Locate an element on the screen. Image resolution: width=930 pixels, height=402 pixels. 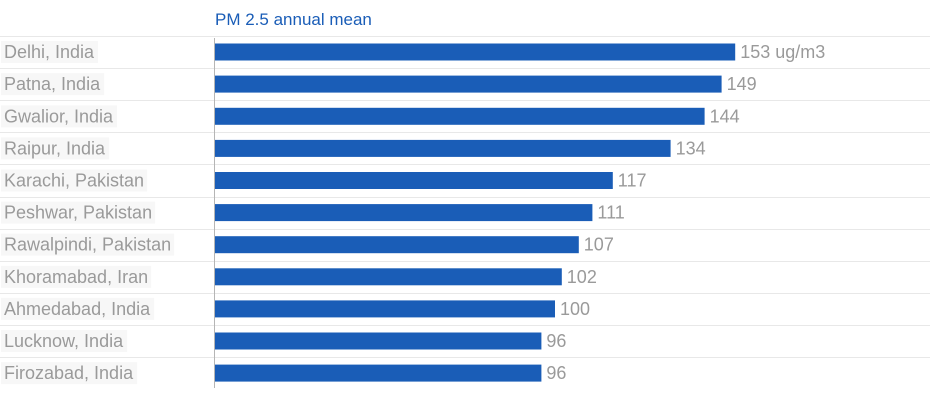
category-label: Peshwar, Pakistan is located at coordinates (78, 213).